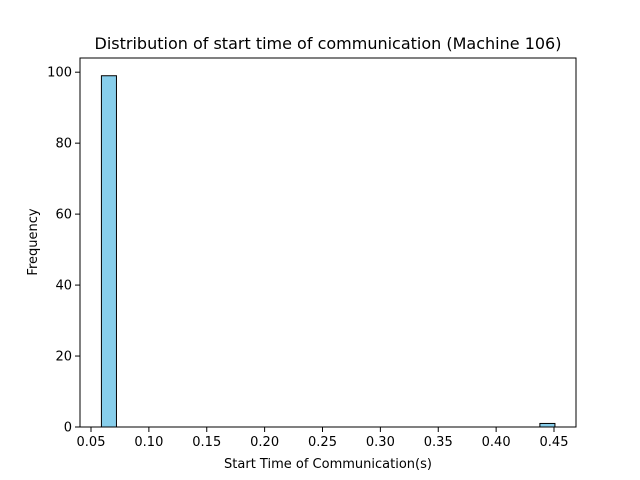  I want to click on x-tick-label: 0.30, so click(380, 442).